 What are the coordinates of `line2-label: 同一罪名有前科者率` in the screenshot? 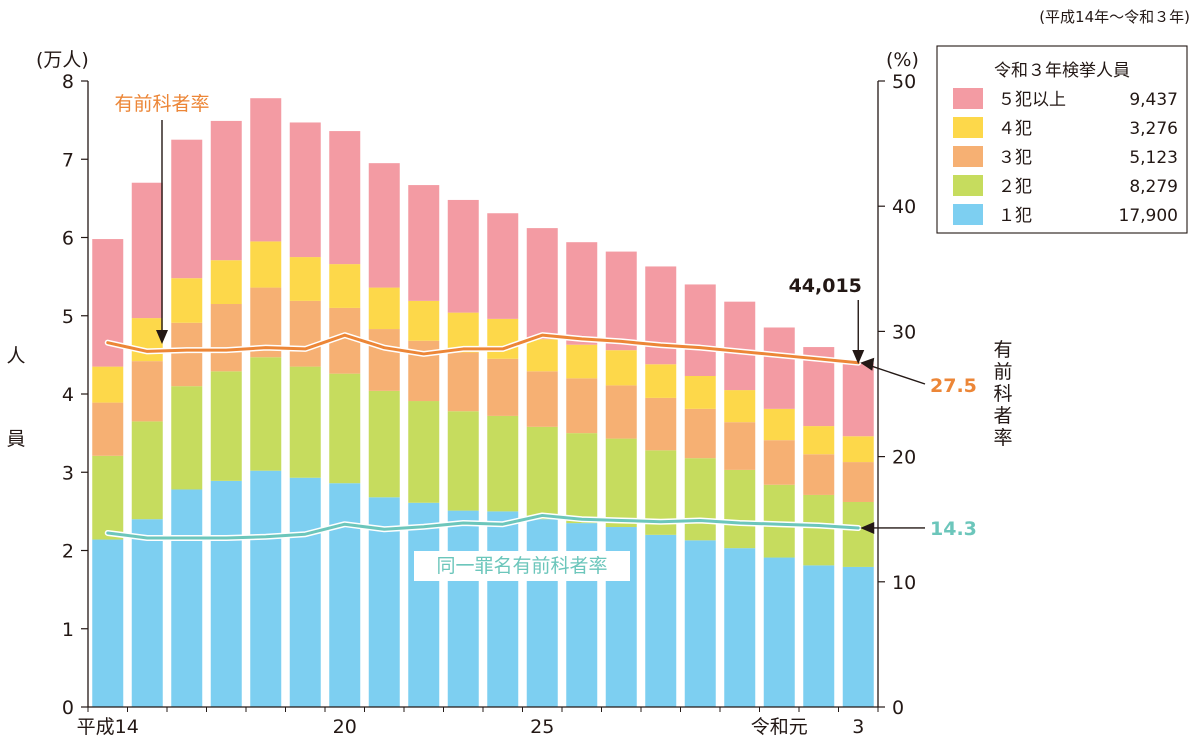 It's located at (521, 566).